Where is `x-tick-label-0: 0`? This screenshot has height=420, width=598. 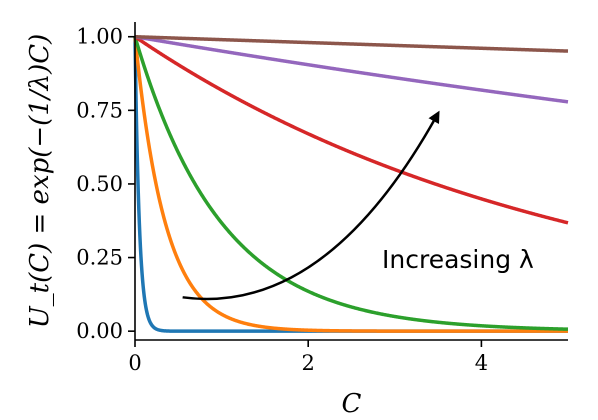
x-tick-label-0: 0 is located at coordinates (134, 363).